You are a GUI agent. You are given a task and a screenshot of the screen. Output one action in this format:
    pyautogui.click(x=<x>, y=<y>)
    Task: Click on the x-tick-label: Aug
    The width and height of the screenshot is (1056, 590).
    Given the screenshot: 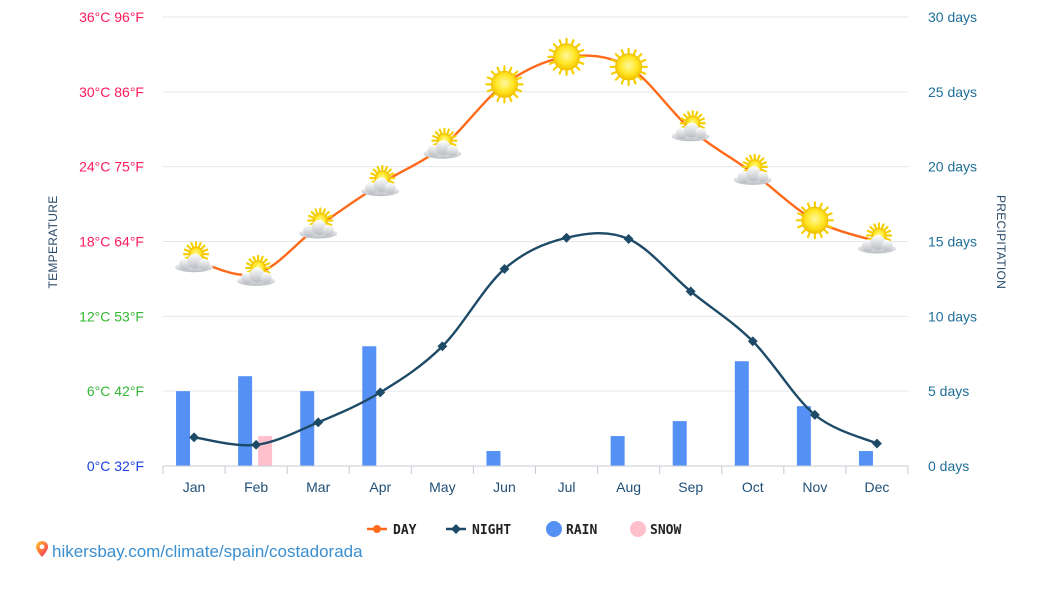 What is the action you would take?
    pyautogui.click(x=628, y=487)
    